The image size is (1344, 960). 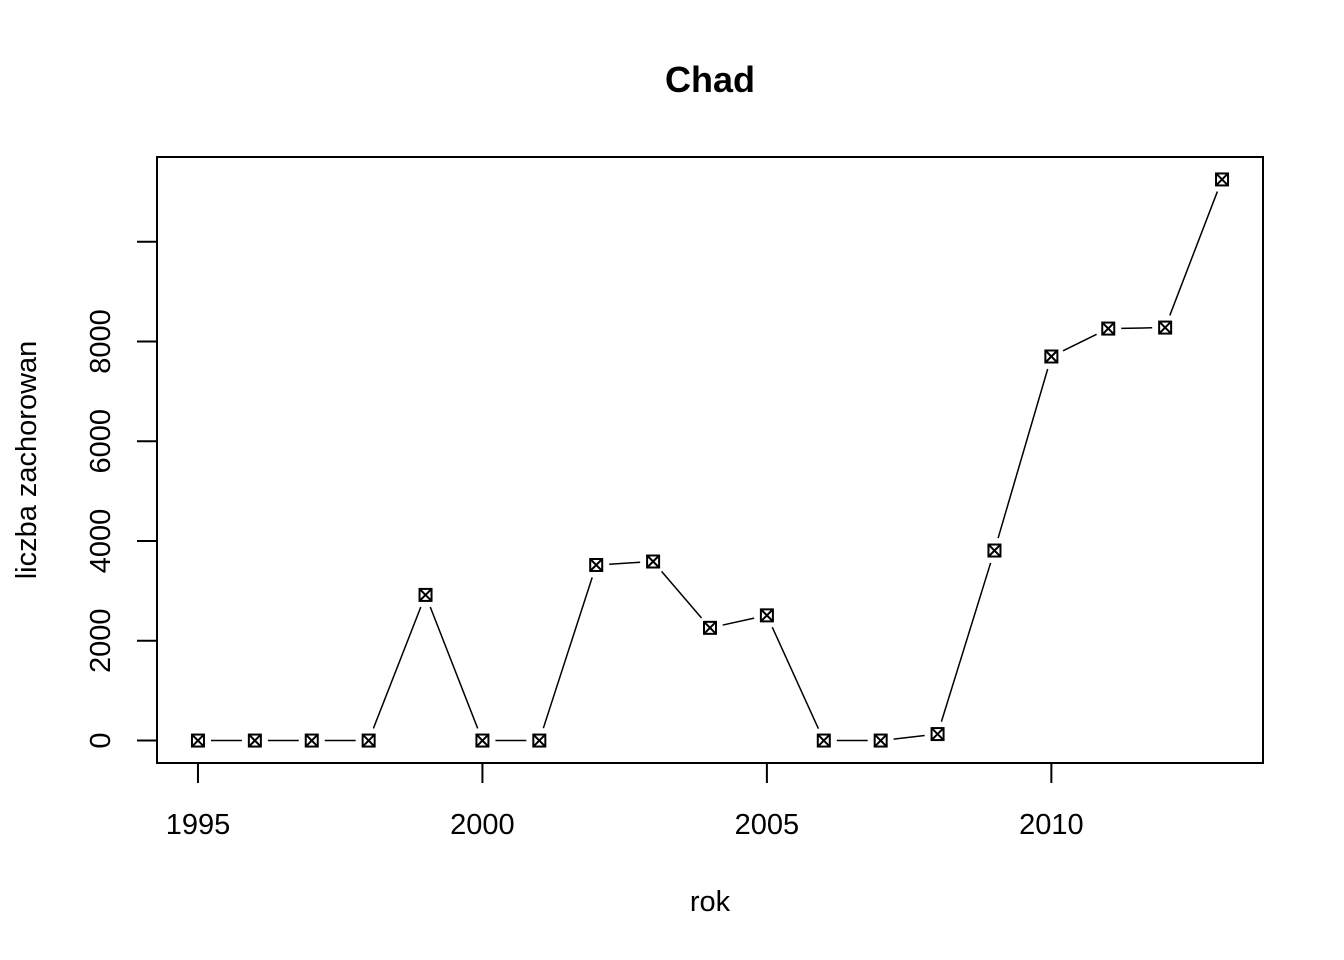 What do you see at coordinates (101, 641) in the screenshot?
I see `y-tick-label: 2000` at bounding box center [101, 641].